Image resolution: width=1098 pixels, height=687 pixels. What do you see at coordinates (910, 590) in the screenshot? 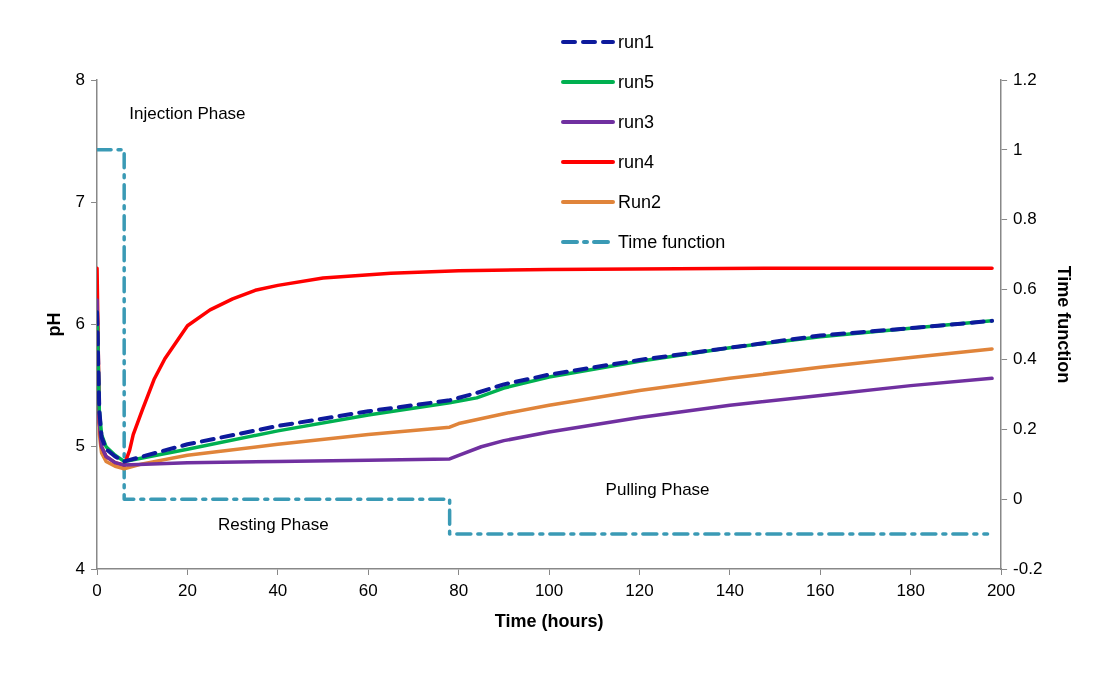
I see `x-tick-label: 180` at bounding box center [910, 590].